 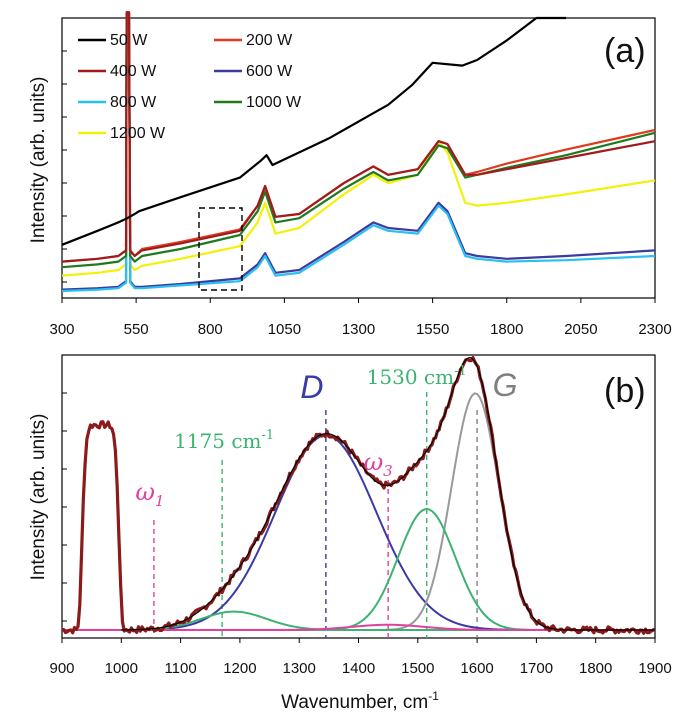 I want to click on zoom-box, so click(x=220, y=249).